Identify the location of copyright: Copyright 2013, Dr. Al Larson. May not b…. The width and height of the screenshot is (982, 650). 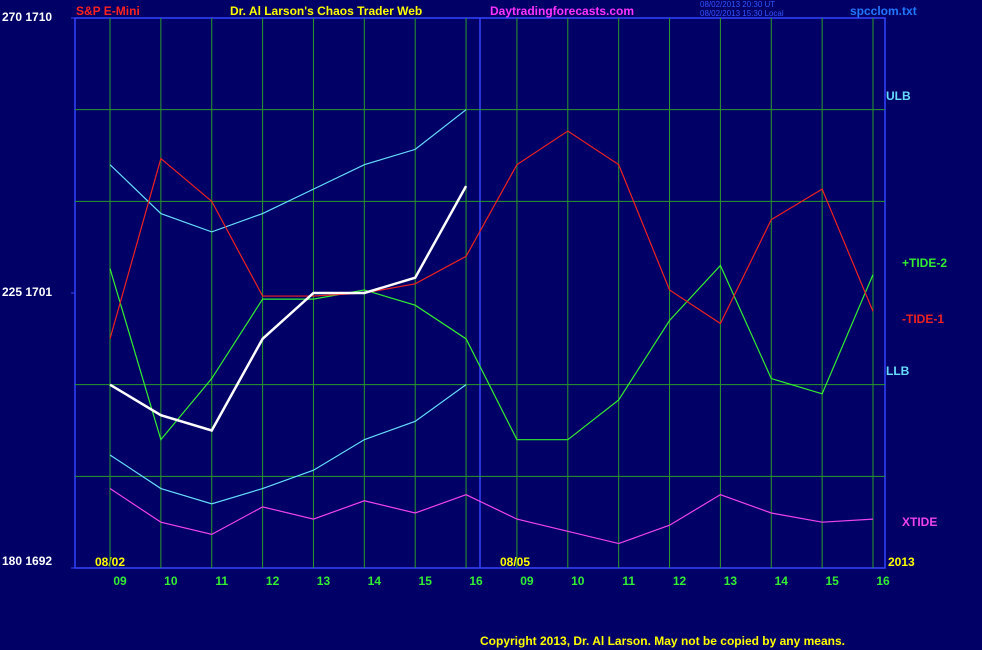
(662, 641).